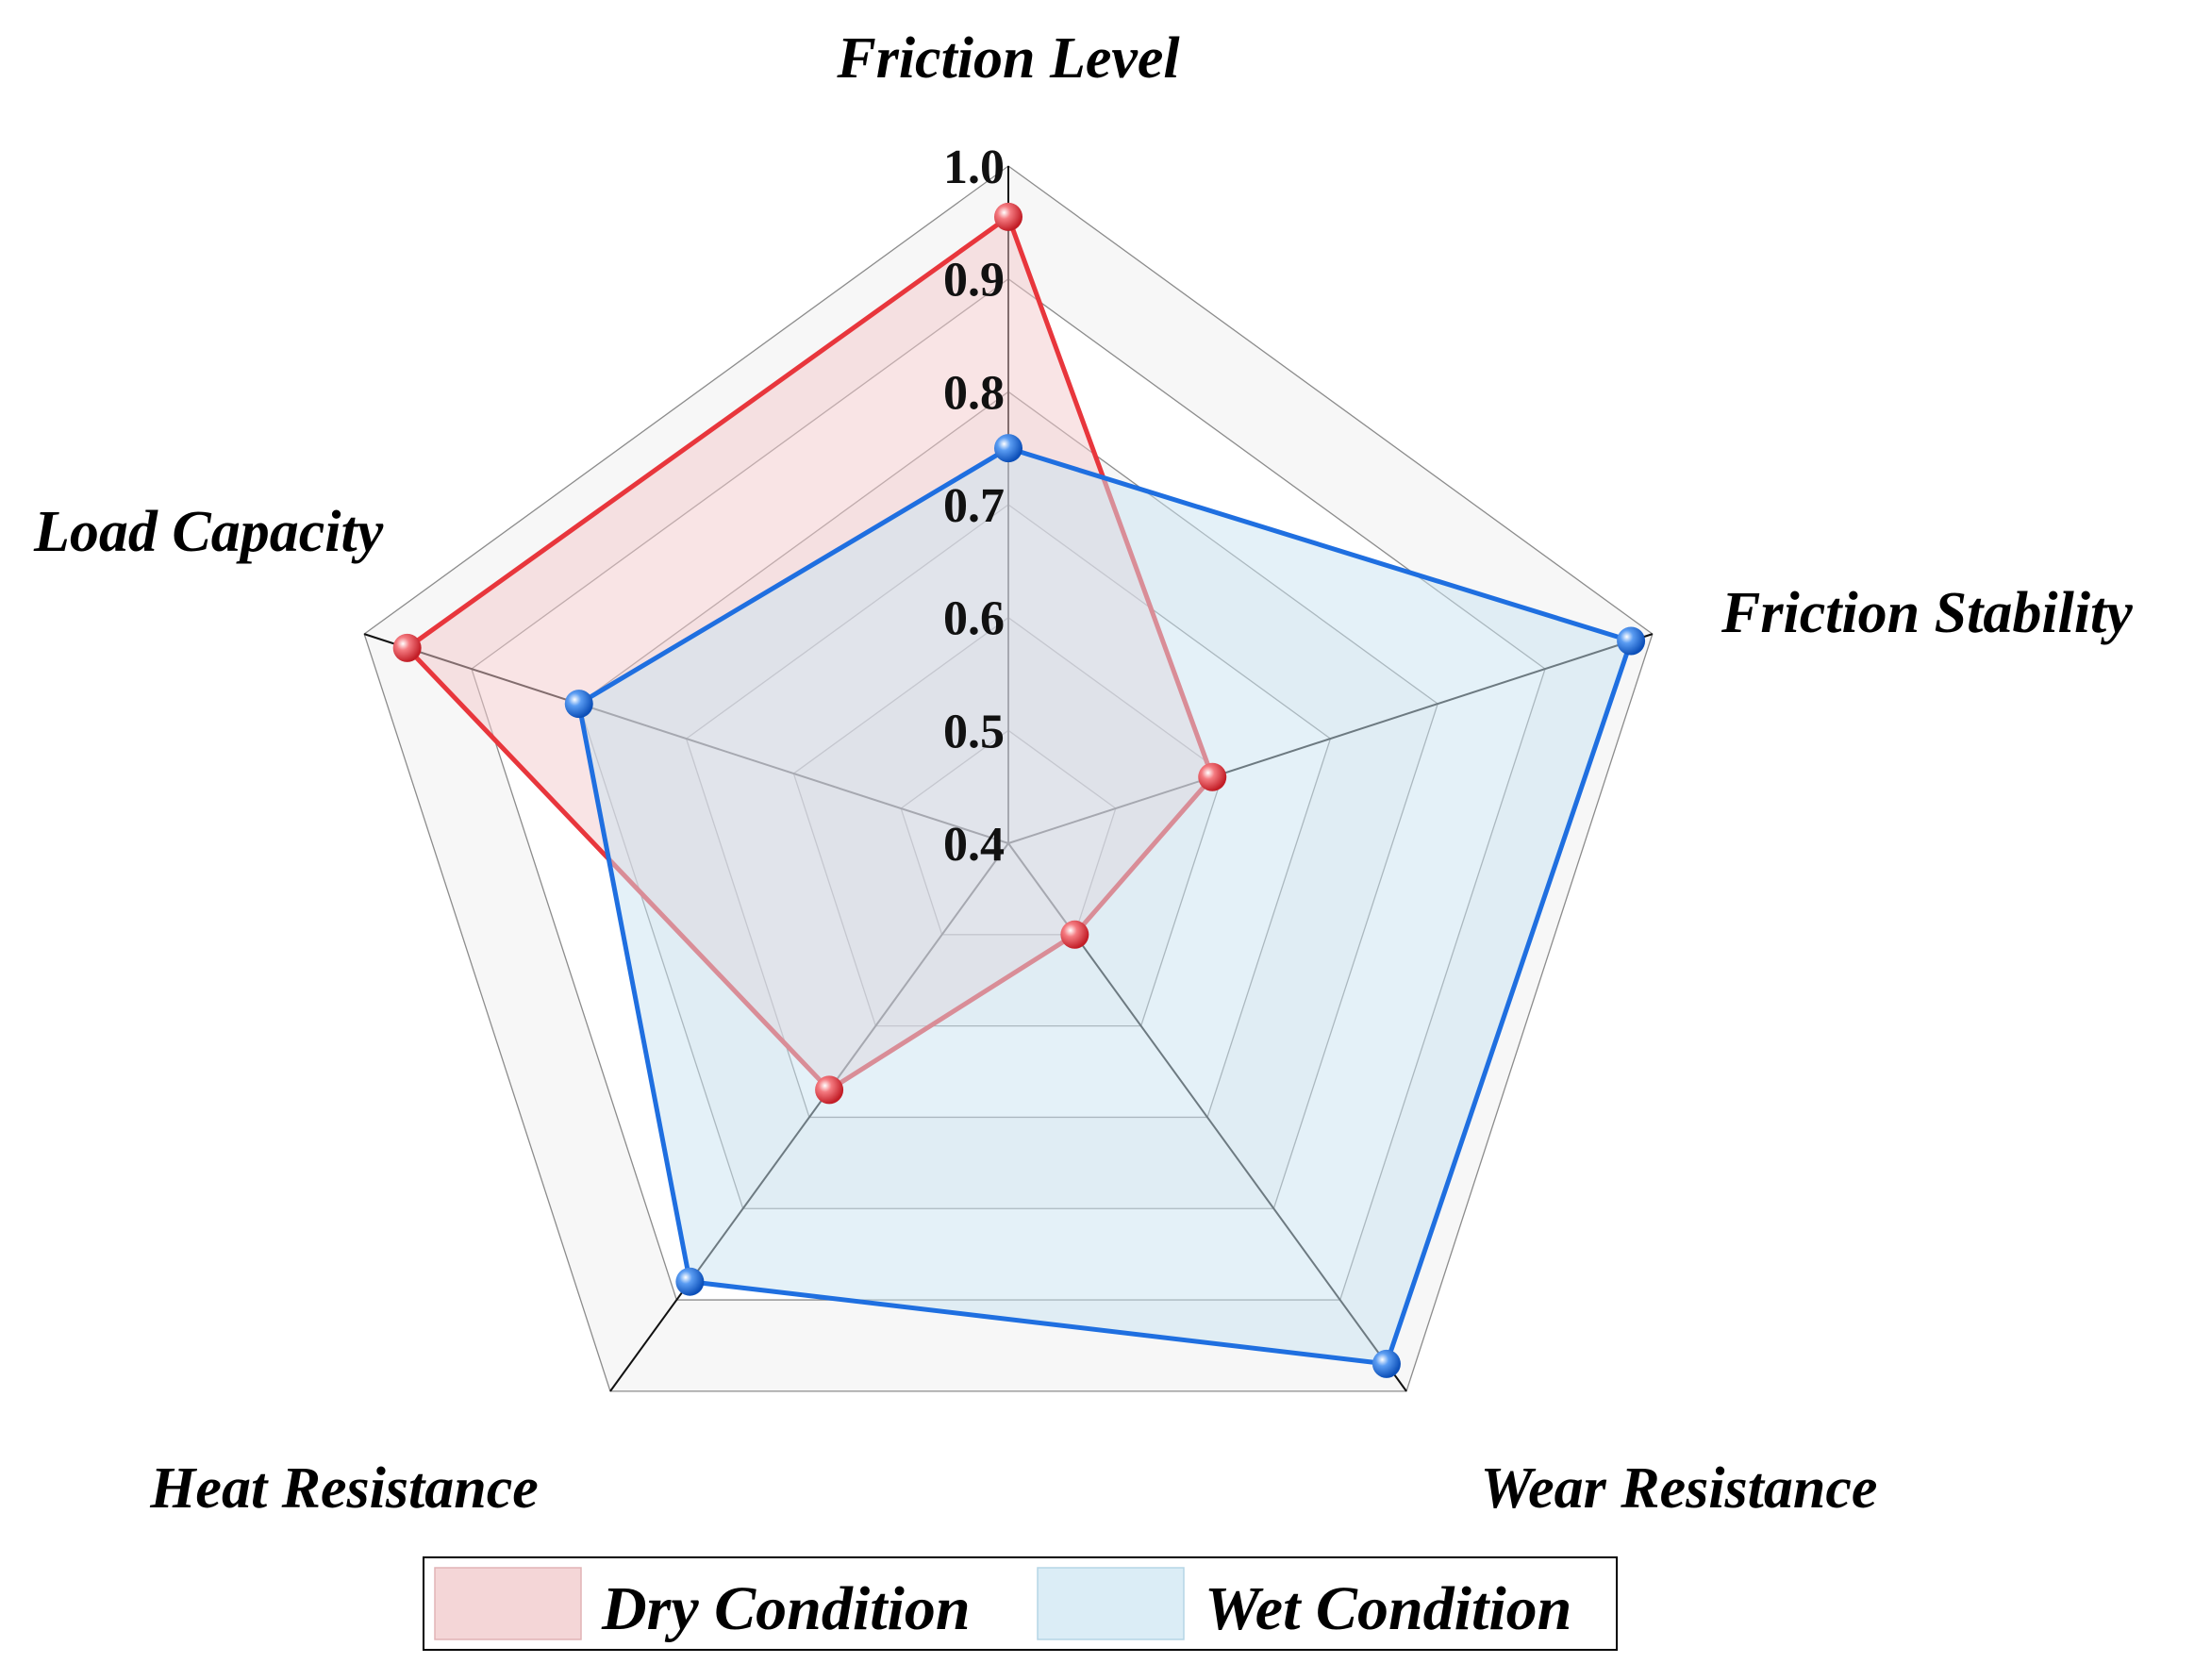 This screenshot has width=2211, height=1680. What do you see at coordinates (1008, 58) in the screenshot?
I see `axis-label: Friction Level` at bounding box center [1008, 58].